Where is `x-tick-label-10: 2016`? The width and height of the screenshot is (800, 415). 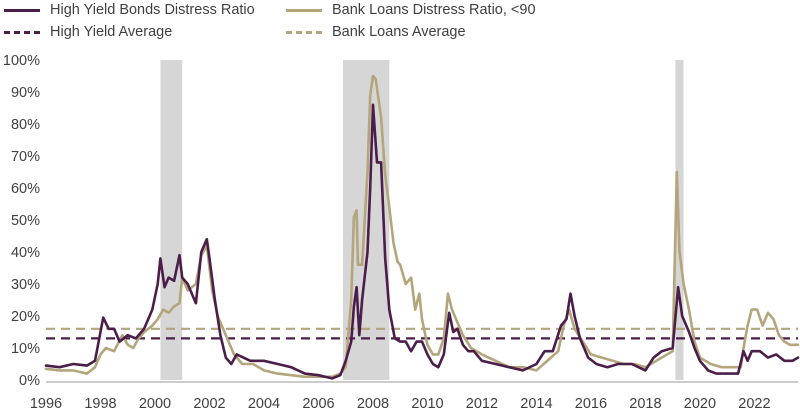 x-tick-label-10: 2016 is located at coordinates (591, 404).